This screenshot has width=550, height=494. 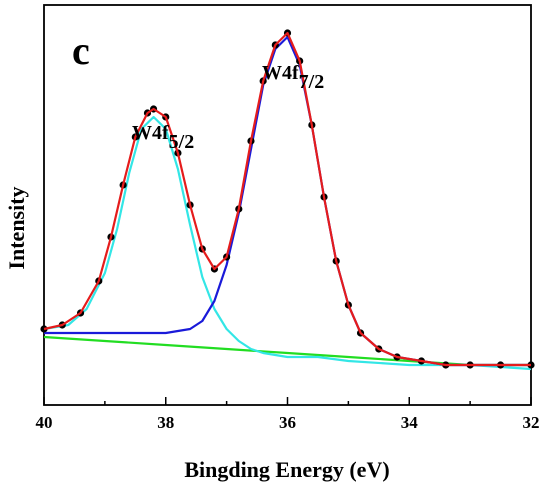 I want to click on y-axis-label: Intensity, so click(x=16, y=227).